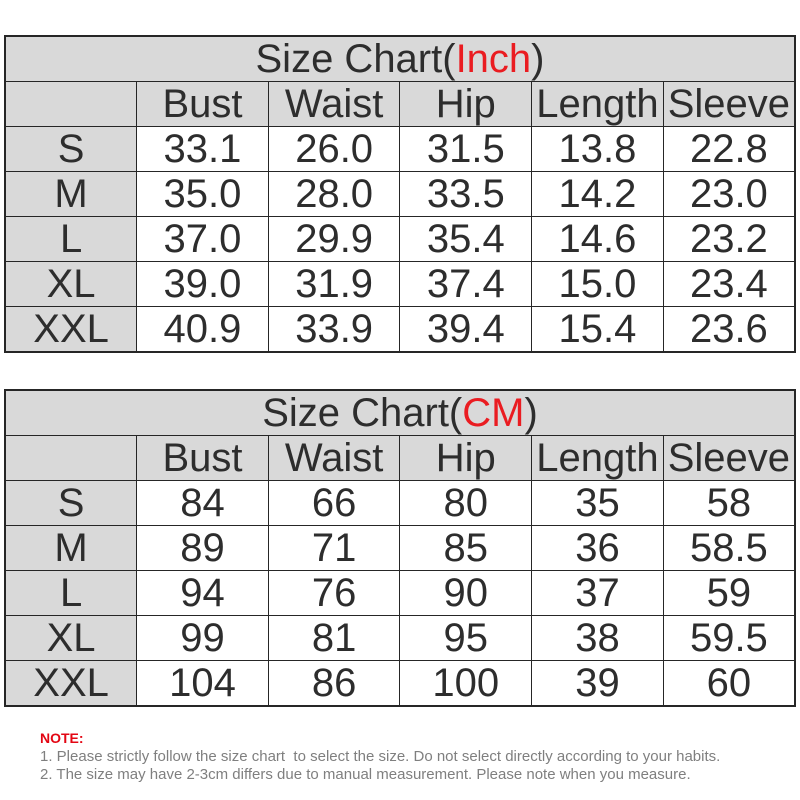 The image size is (800, 800). What do you see at coordinates (597, 548) in the screenshot?
I see `table-cell: 36` at bounding box center [597, 548].